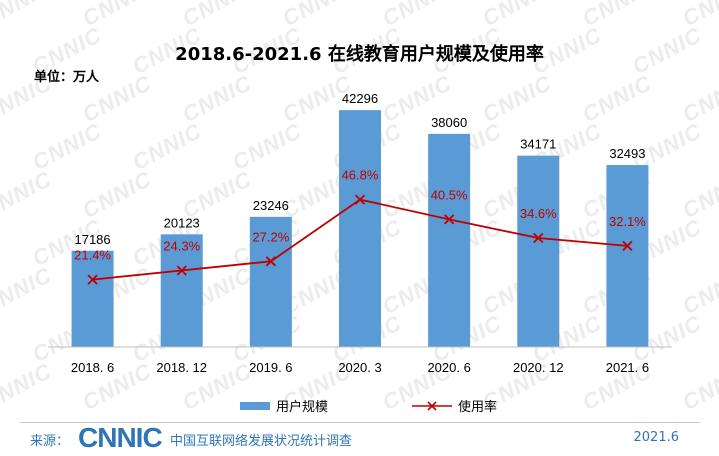 This screenshot has width=719, height=456. Describe the element at coordinates (359, 54) in the screenshot. I see `chart-title: 2018.6-2021.6 在线教育用户规模及使用率` at that location.